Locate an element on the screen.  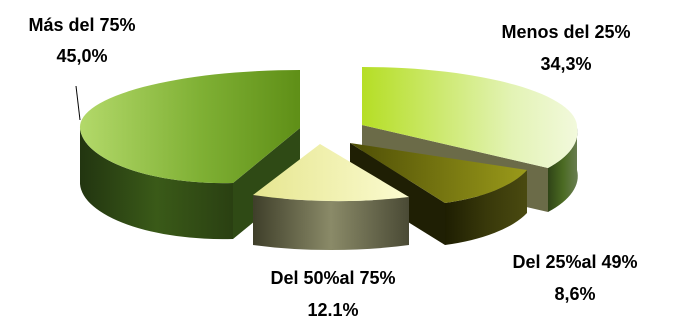
label-del-25-al-49: Del 25%al 49% is located at coordinates (574, 262).